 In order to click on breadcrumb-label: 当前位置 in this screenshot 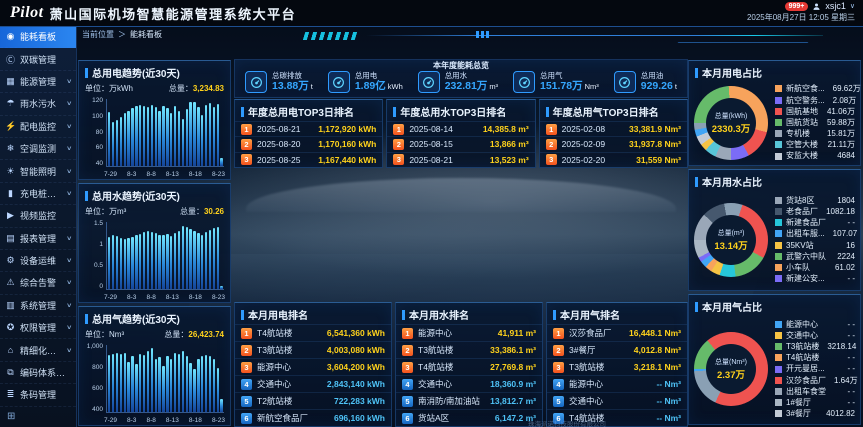, I will do `click(98, 34)`.